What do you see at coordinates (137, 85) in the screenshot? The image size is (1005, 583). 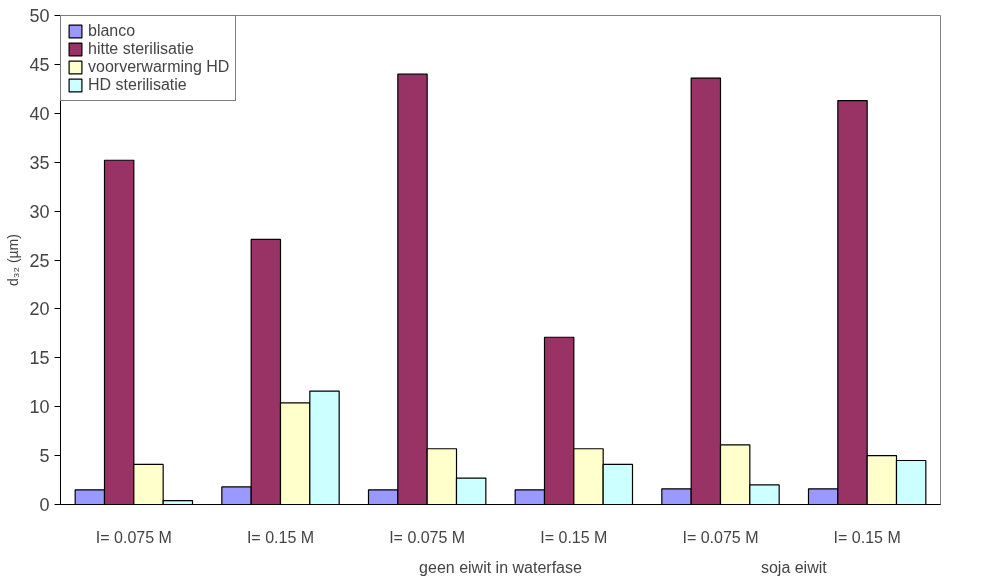 I see `legend-label: HD sterilisatie` at bounding box center [137, 85].